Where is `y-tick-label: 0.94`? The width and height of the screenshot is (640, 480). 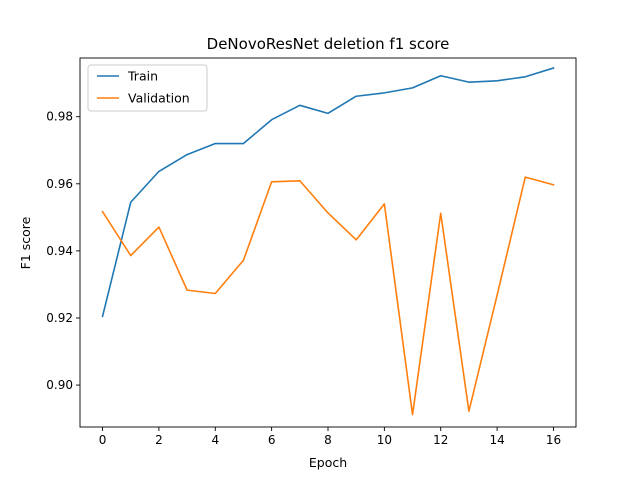
y-tick-label: 0.94 is located at coordinates (59, 251).